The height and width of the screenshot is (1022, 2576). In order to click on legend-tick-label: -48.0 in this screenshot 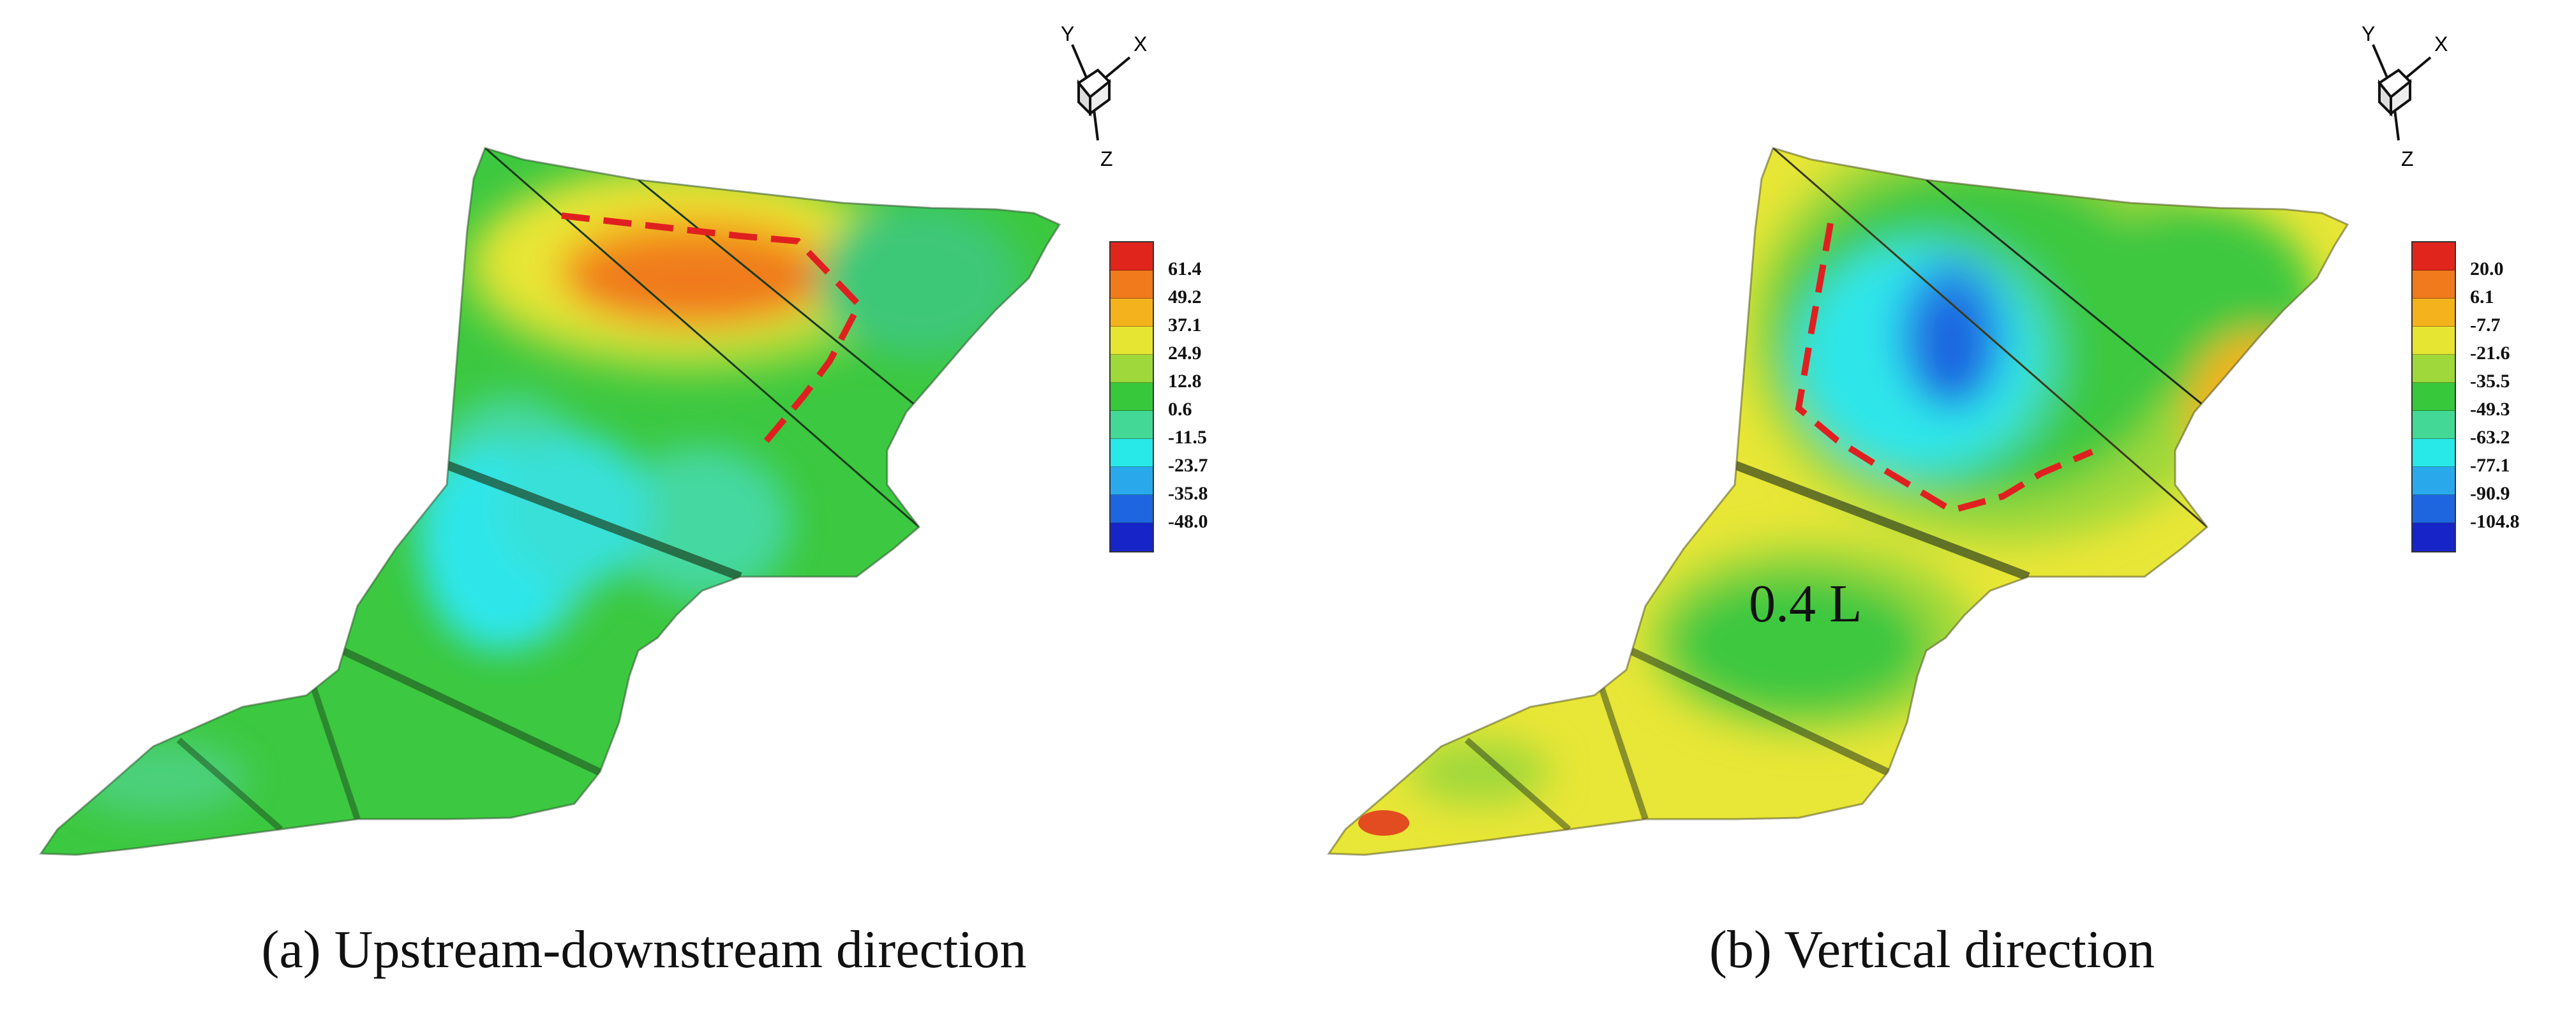, I will do `click(1188, 521)`.